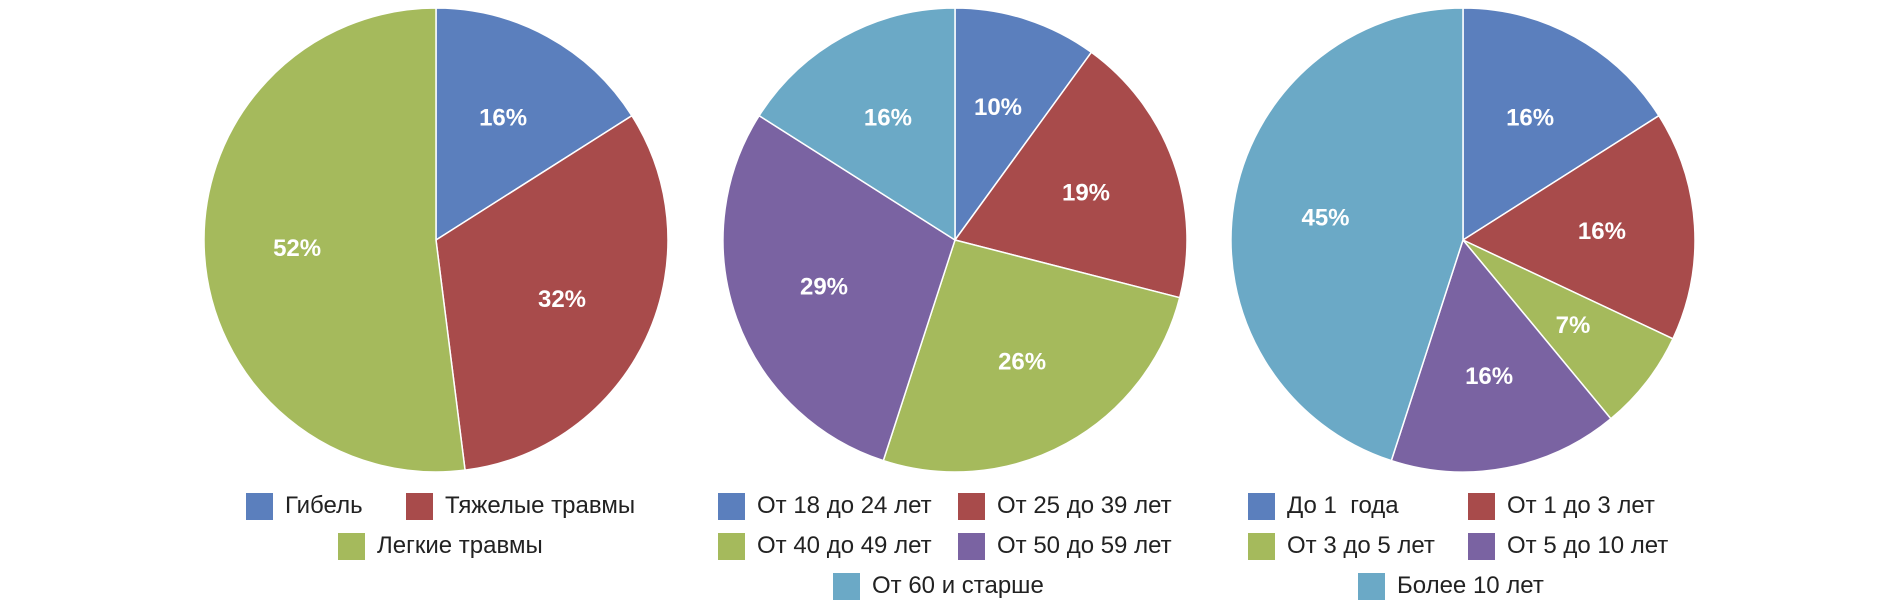 The image size is (1903, 611). What do you see at coordinates (844, 505) in the screenshot?
I see `legend-label: От 18 до 24 лет` at bounding box center [844, 505].